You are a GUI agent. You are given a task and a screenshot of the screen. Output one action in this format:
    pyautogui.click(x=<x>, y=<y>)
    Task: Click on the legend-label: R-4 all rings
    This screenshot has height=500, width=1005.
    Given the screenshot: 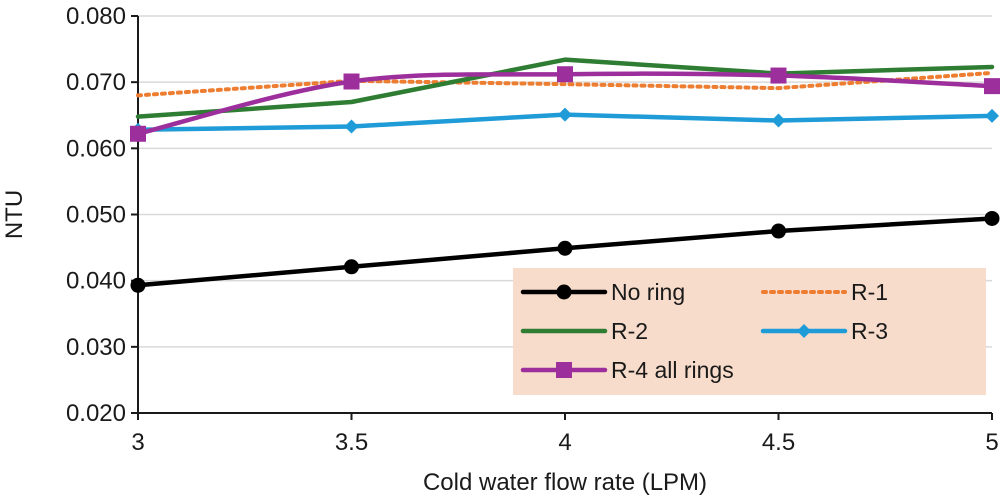 What is the action you would take?
    pyautogui.click(x=672, y=370)
    